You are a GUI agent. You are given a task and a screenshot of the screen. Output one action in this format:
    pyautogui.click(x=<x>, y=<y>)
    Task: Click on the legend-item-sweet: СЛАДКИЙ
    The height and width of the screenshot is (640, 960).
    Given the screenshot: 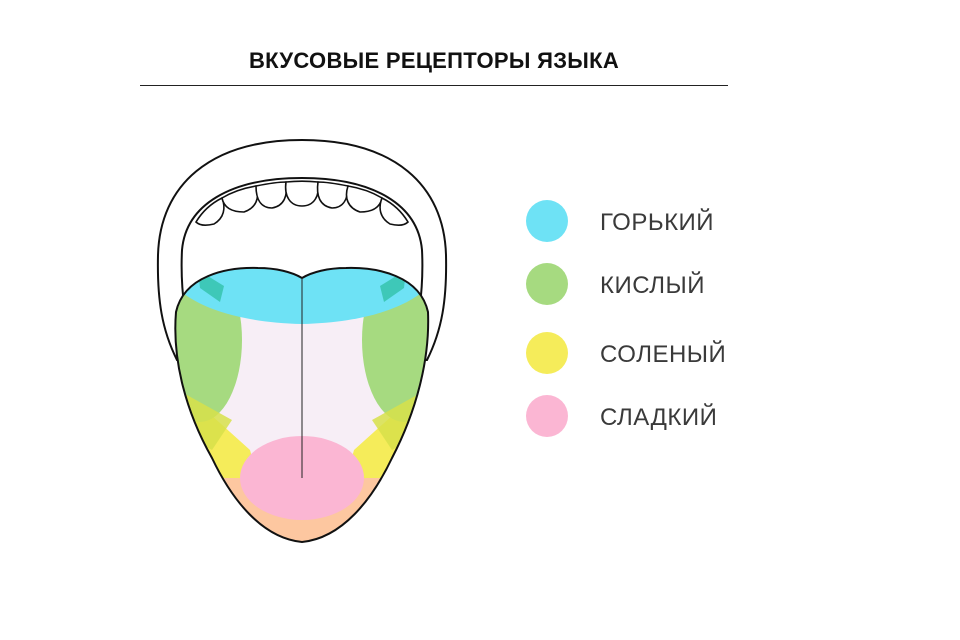 What is the action you would take?
    pyautogui.click(x=656, y=417)
    